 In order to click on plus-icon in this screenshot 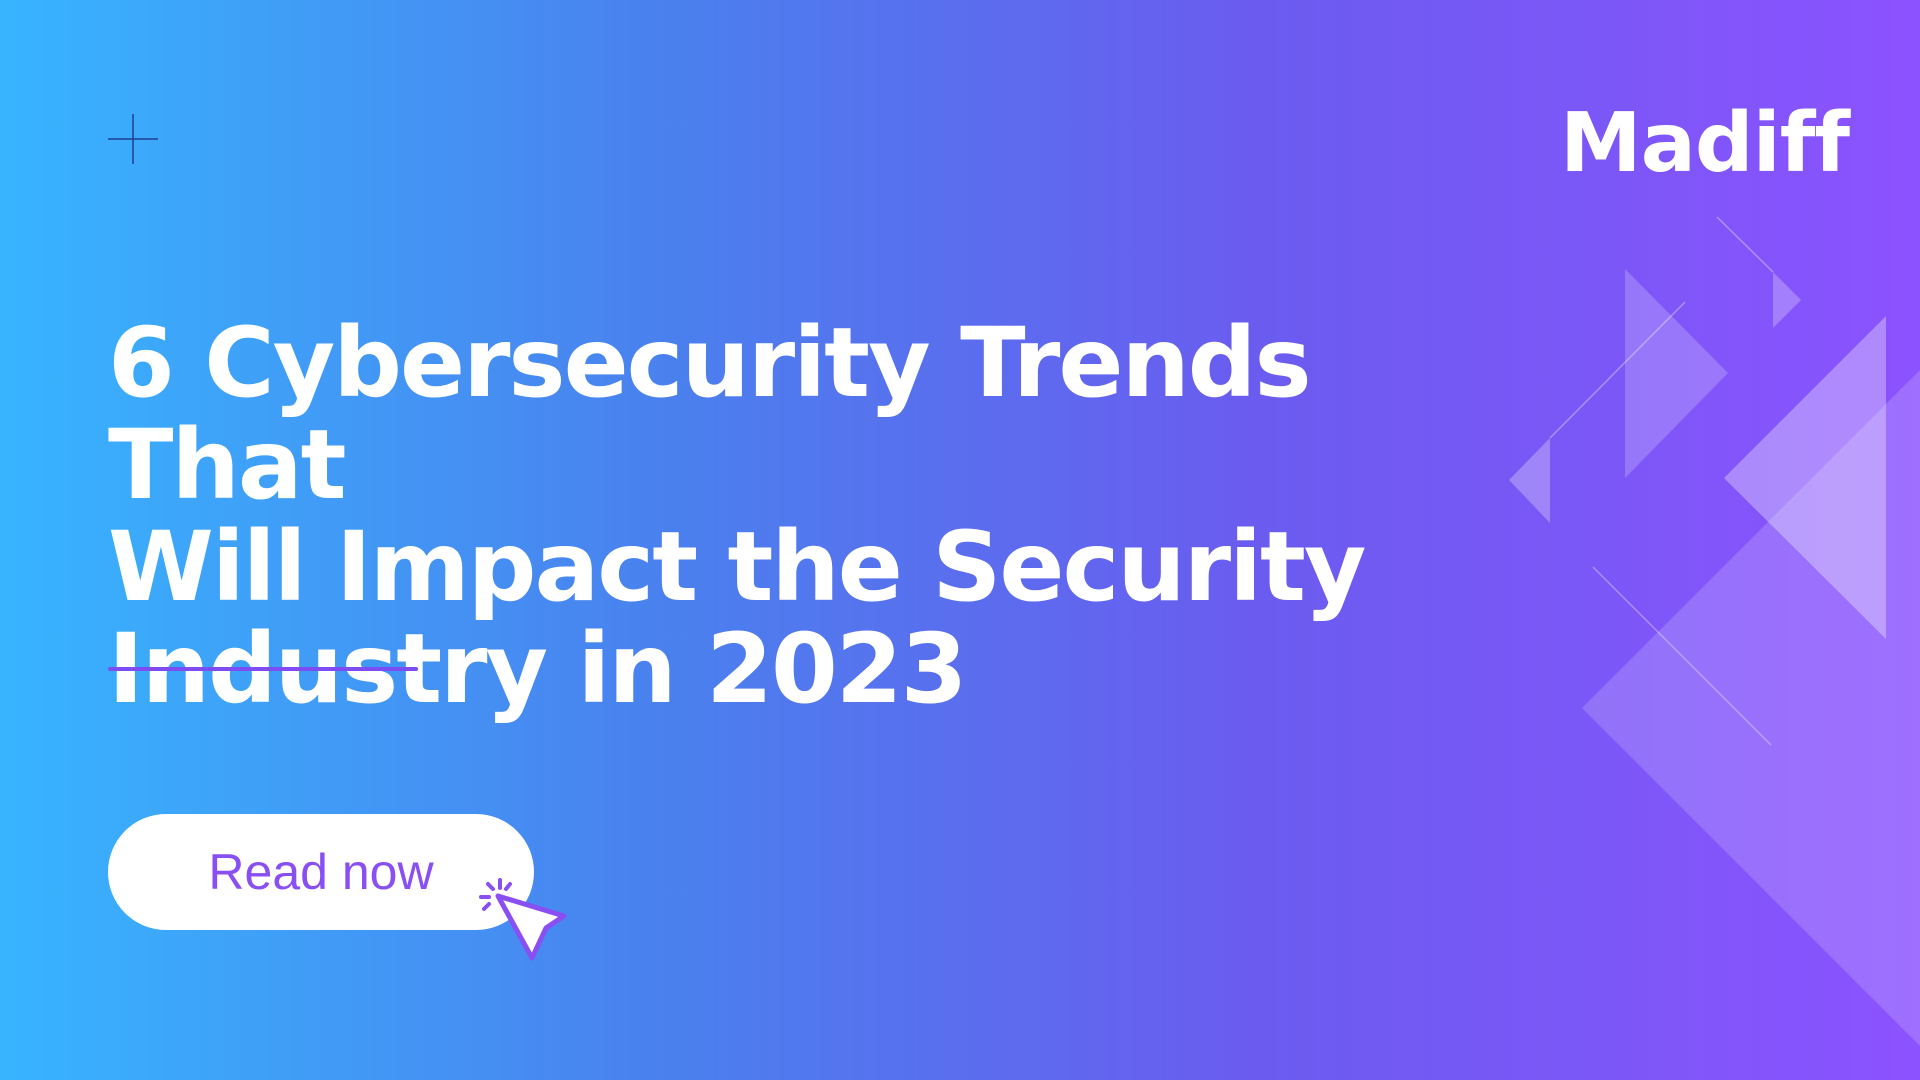, I will do `click(133, 139)`.